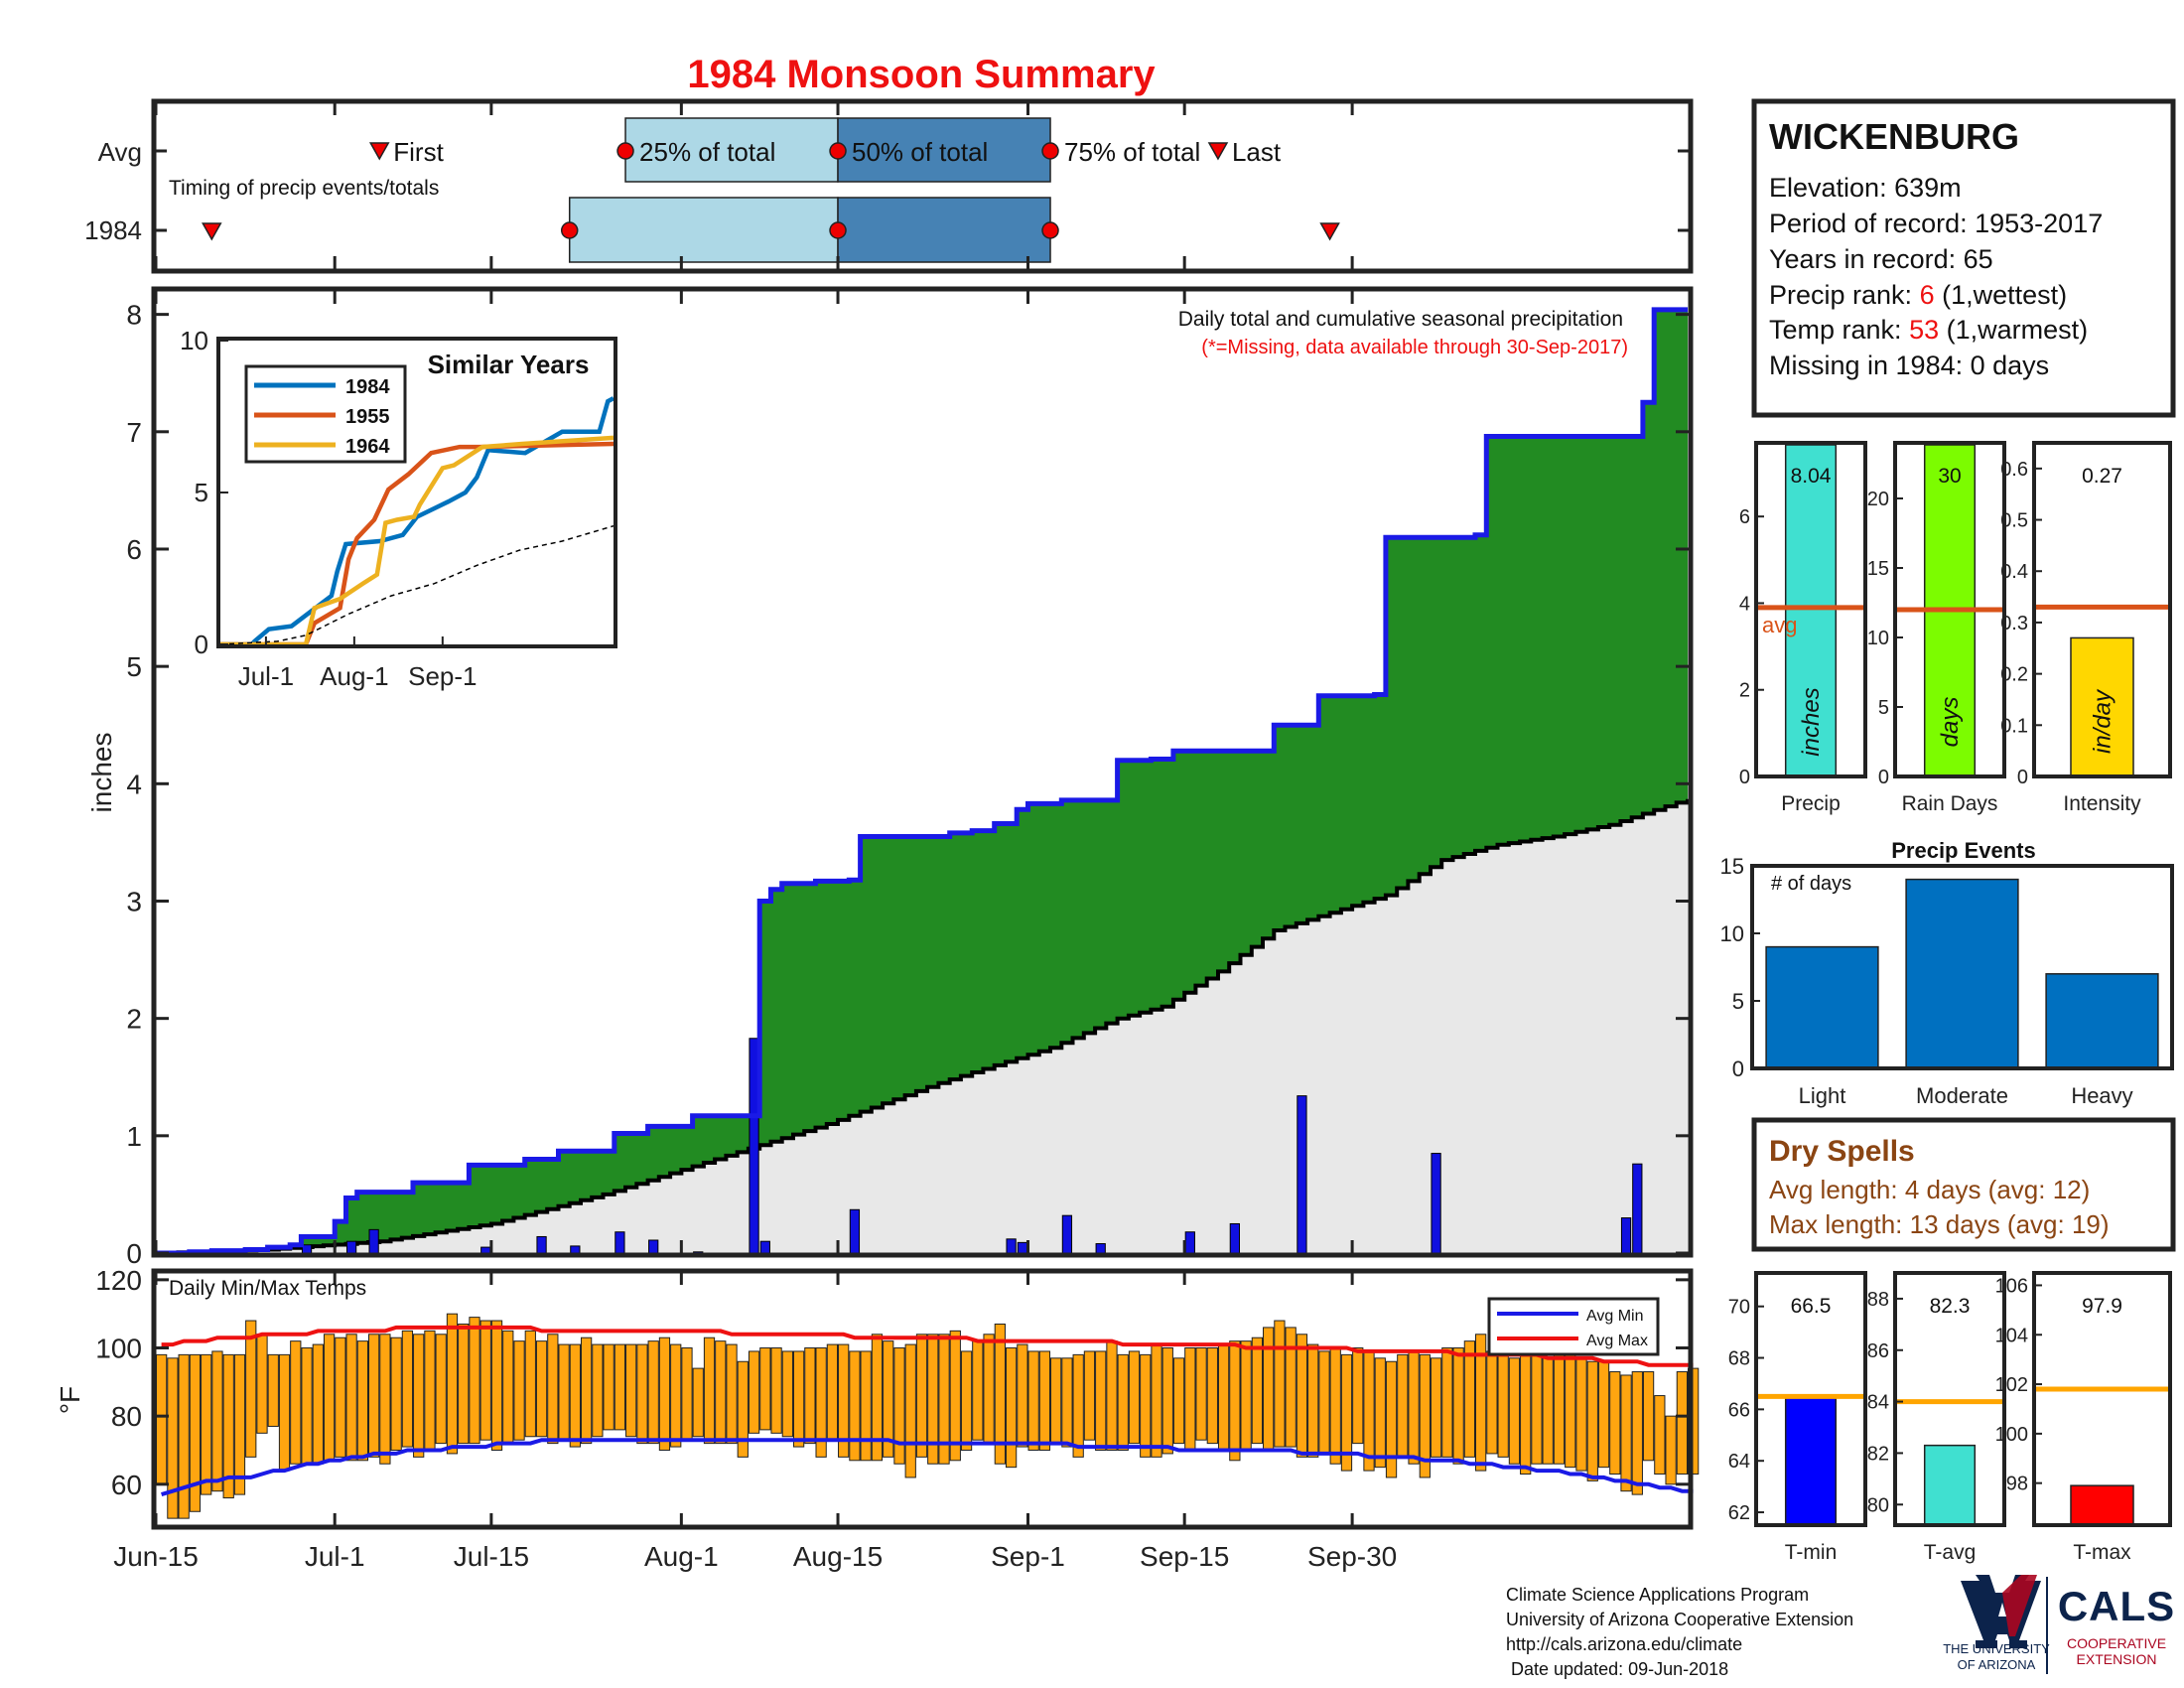 This screenshot has height=1688, width=2184. What do you see at coordinates (1744, 517) in the screenshot?
I see `precip-ytick-label-3: 6` at bounding box center [1744, 517].